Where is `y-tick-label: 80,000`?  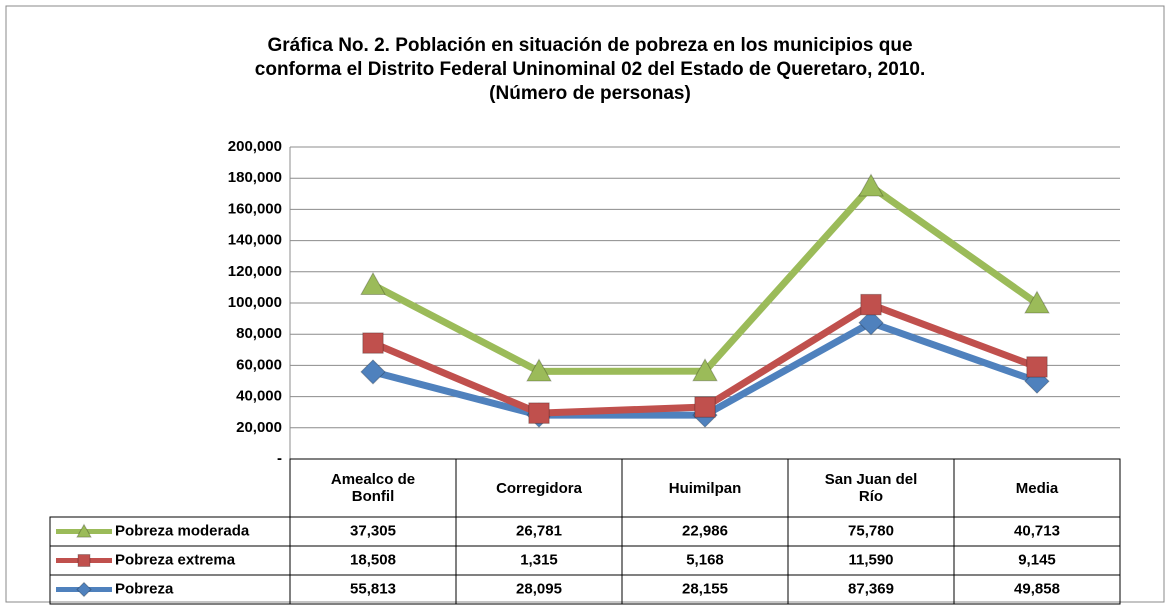
y-tick-label: 80,000 is located at coordinates (259, 333).